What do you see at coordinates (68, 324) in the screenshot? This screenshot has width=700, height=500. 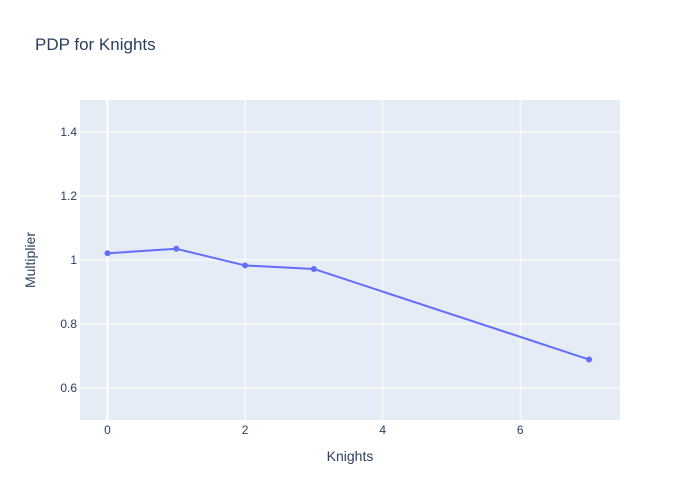 I see `y-tick-label: 0.8` at bounding box center [68, 324].